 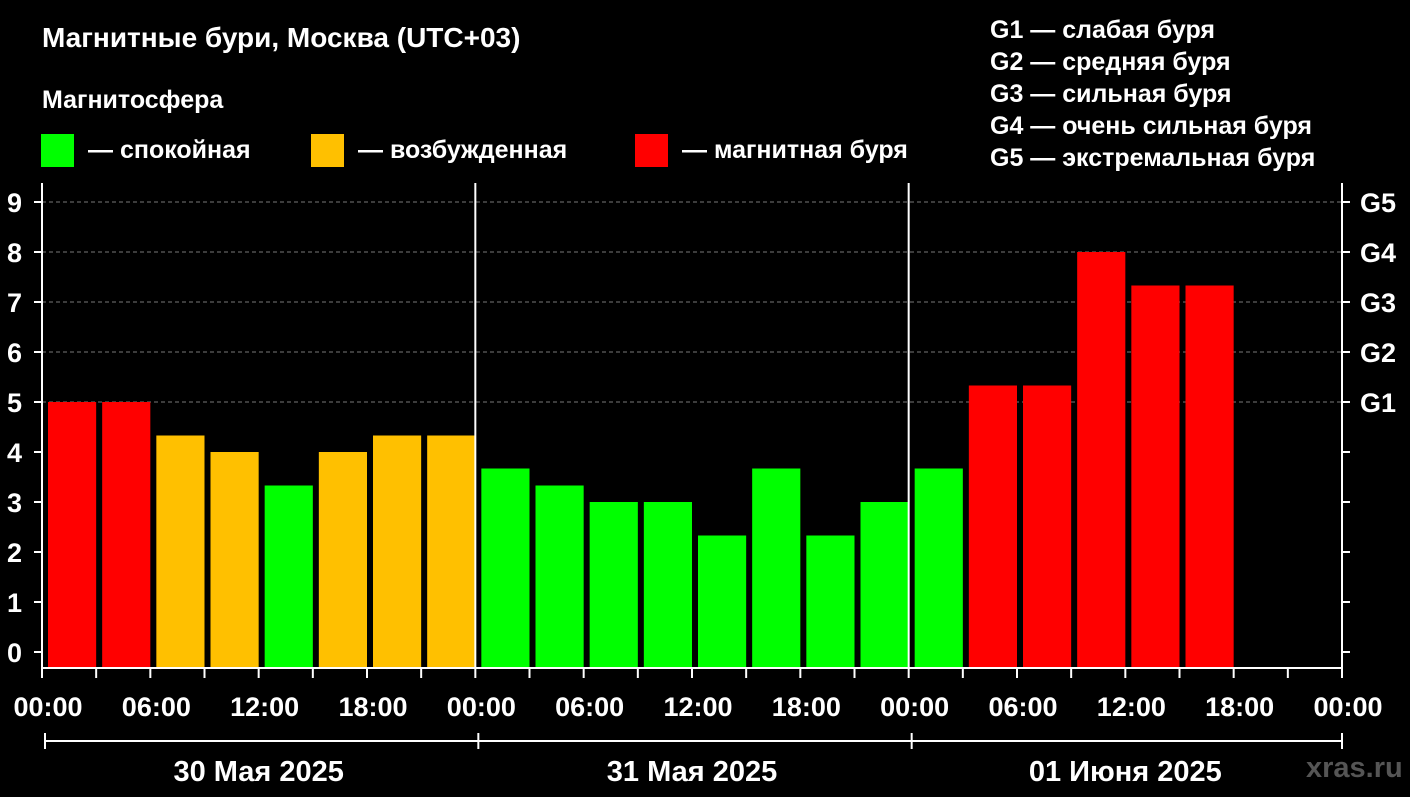 I want to click on x-tick-label-5: 06:00, so click(x=589, y=707).